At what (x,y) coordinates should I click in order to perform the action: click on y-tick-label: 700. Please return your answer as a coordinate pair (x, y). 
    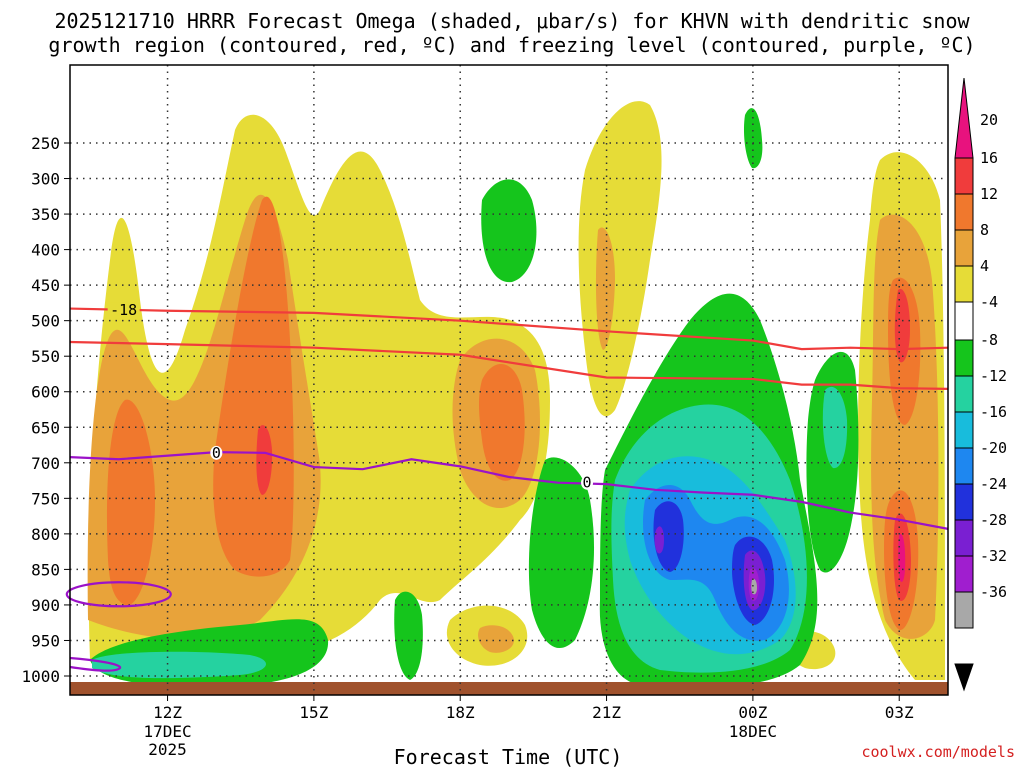
    Looking at the image, I should click on (45, 463).